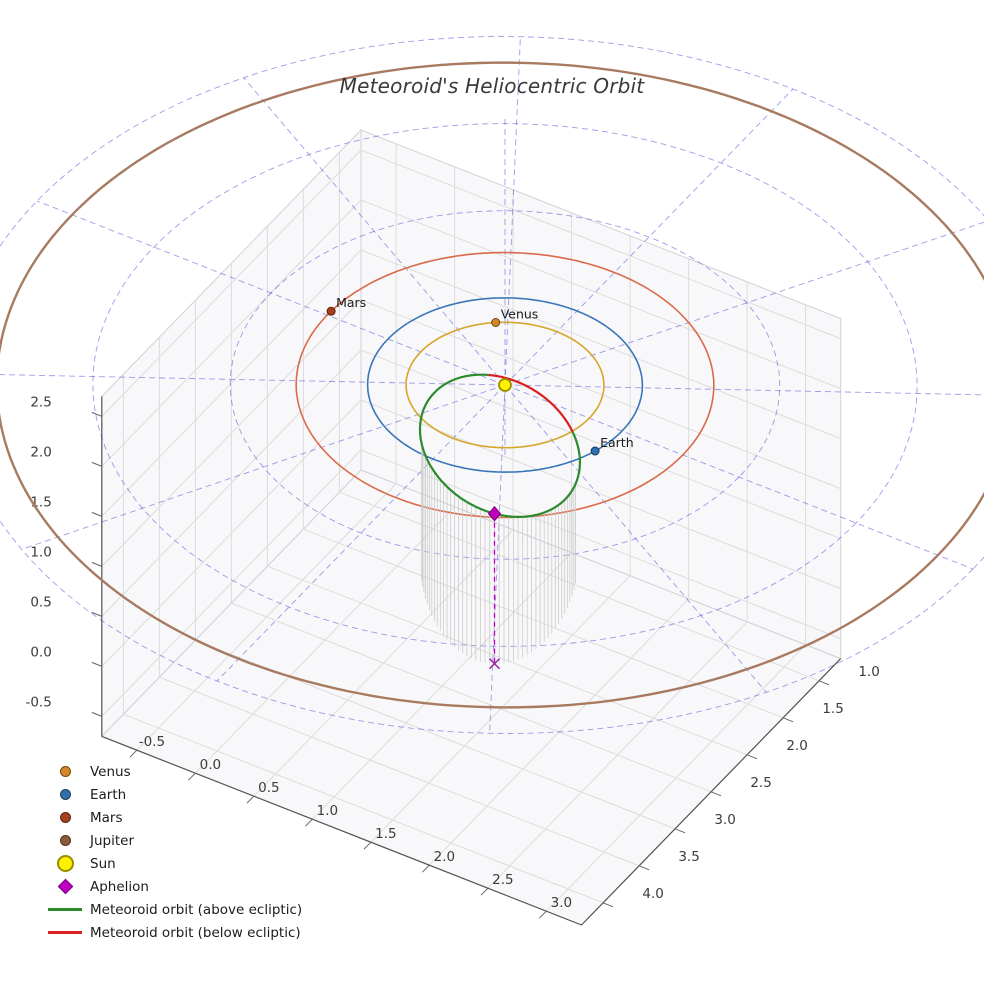 The image size is (984, 984). Describe the element at coordinates (173, 771) in the screenshot. I see `legend-item: Venus` at that location.